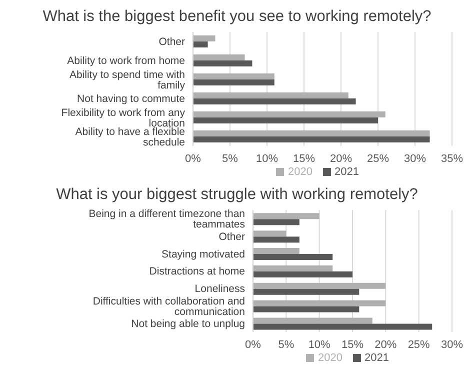 This screenshot has height=381, width=474. Describe the element at coordinates (167, 219) in the screenshot. I see `y-tick-label: Being in a different timezone than teammates` at that location.